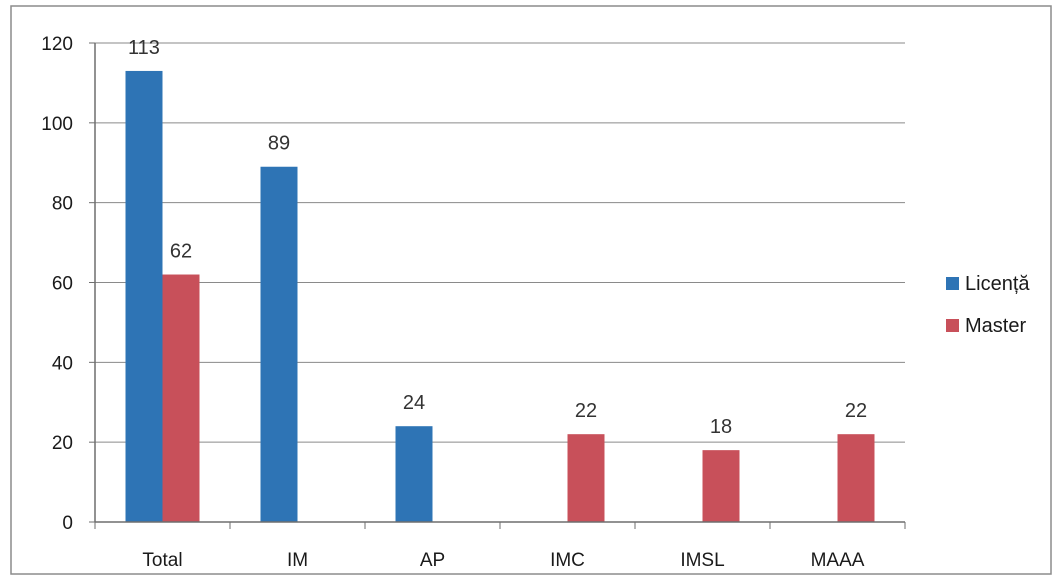 Image resolution: width=1059 pixels, height=587 pixels. I want to click on x-category-label: Total, so click(162, 560).